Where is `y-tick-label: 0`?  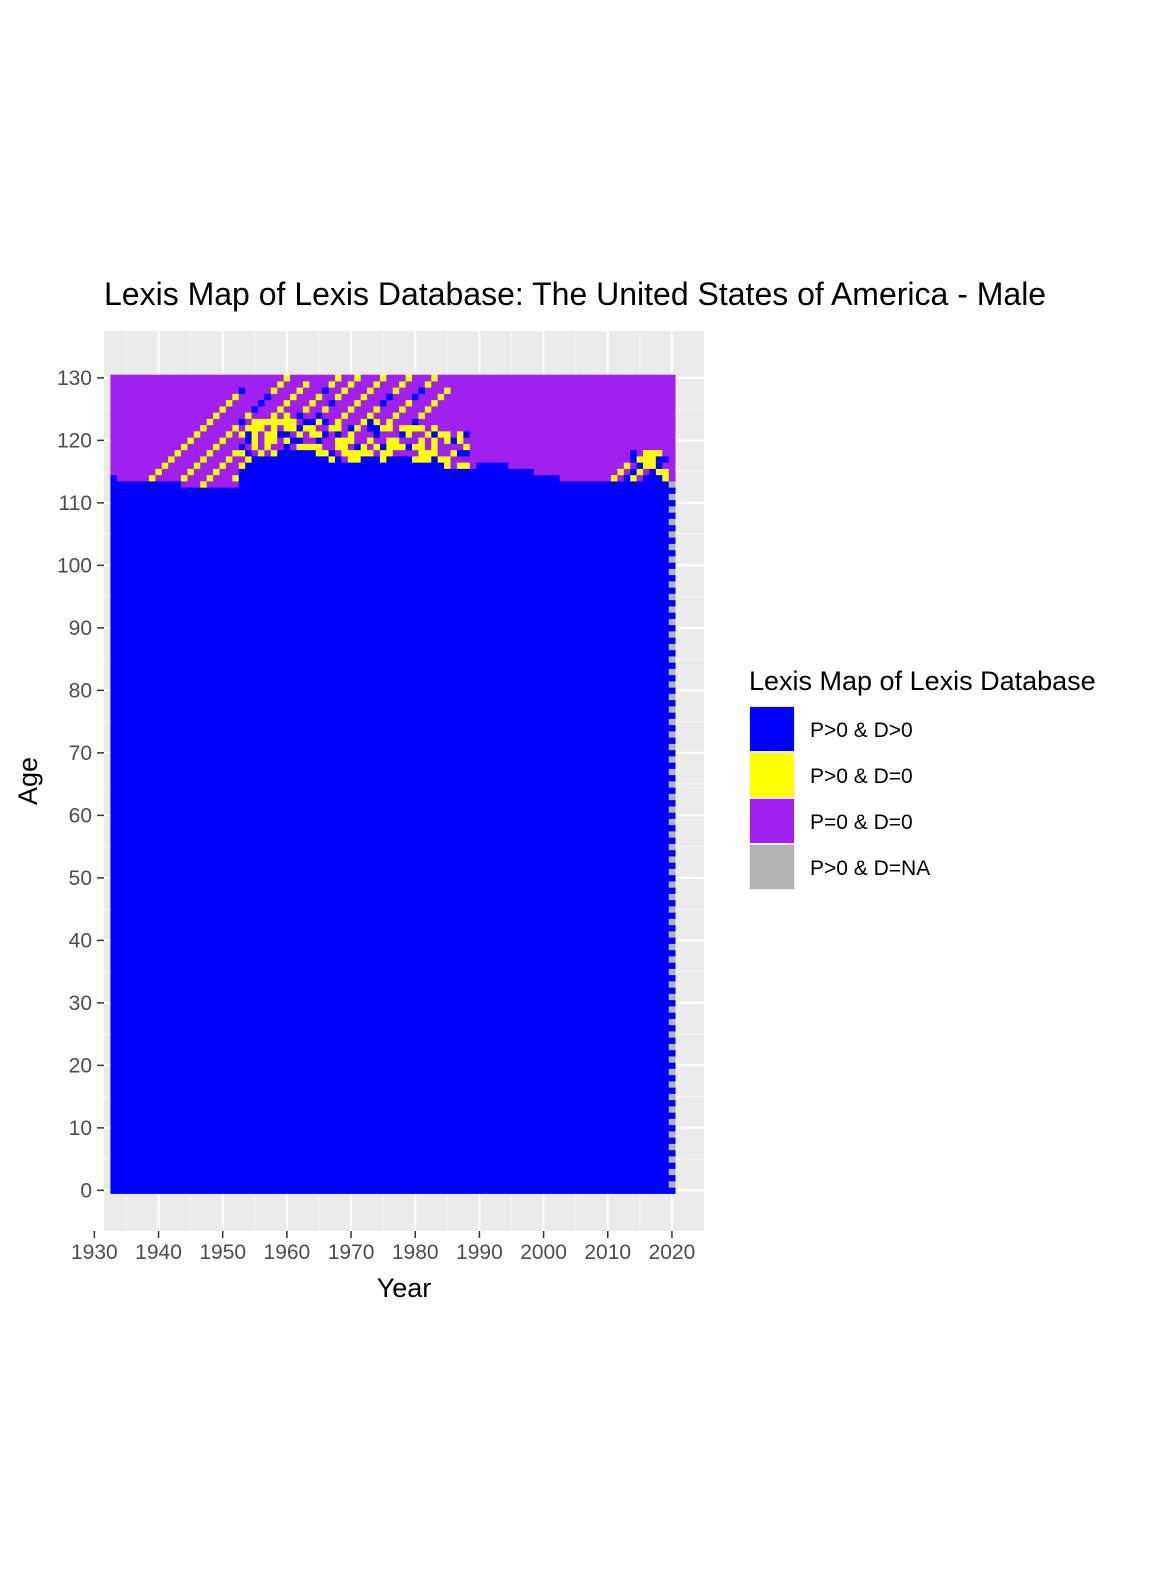 y-tick-label: 0 is located at coordinates (86, 1190).